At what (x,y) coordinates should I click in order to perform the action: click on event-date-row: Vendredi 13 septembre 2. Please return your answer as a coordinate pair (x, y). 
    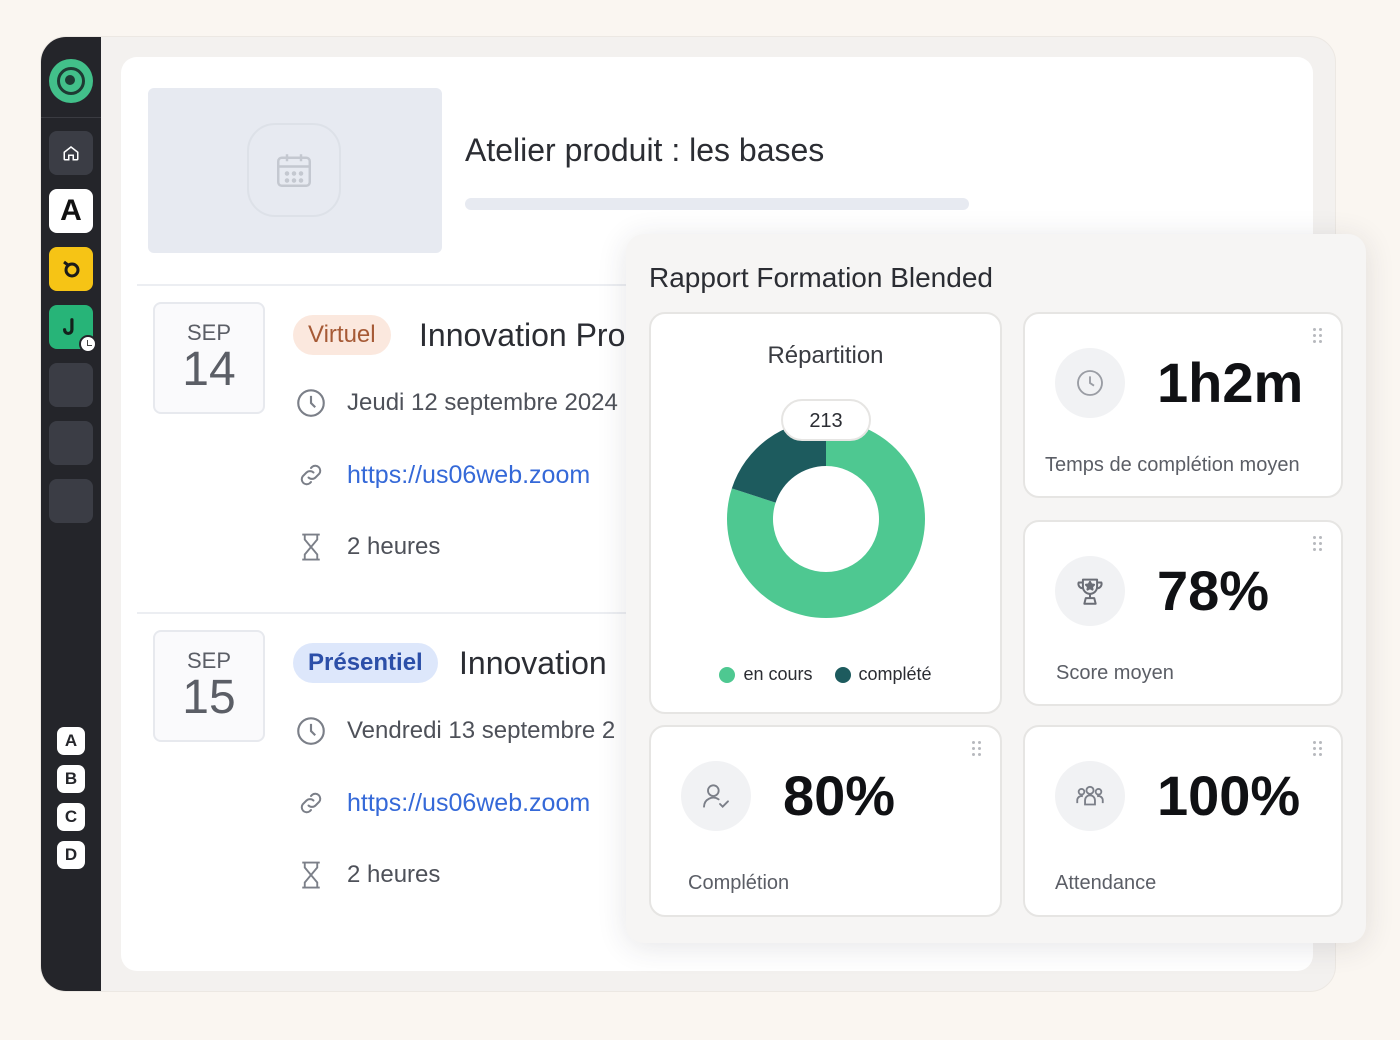
    Looking at the image, I should click on (454, 731).